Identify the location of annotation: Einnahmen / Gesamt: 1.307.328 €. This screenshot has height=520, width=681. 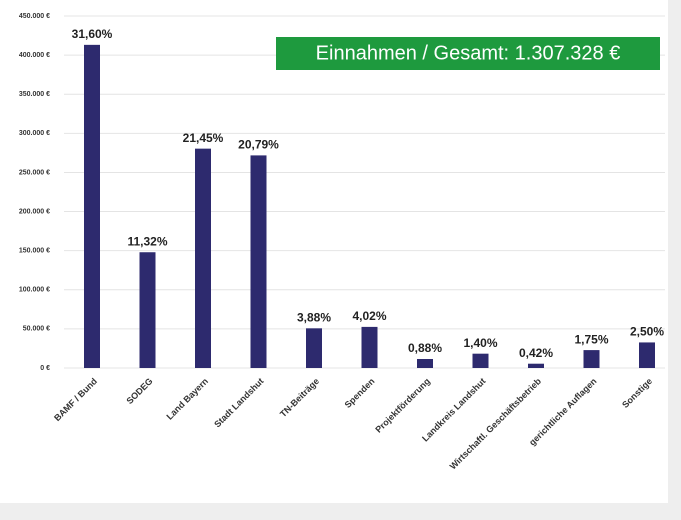
(468, 53).